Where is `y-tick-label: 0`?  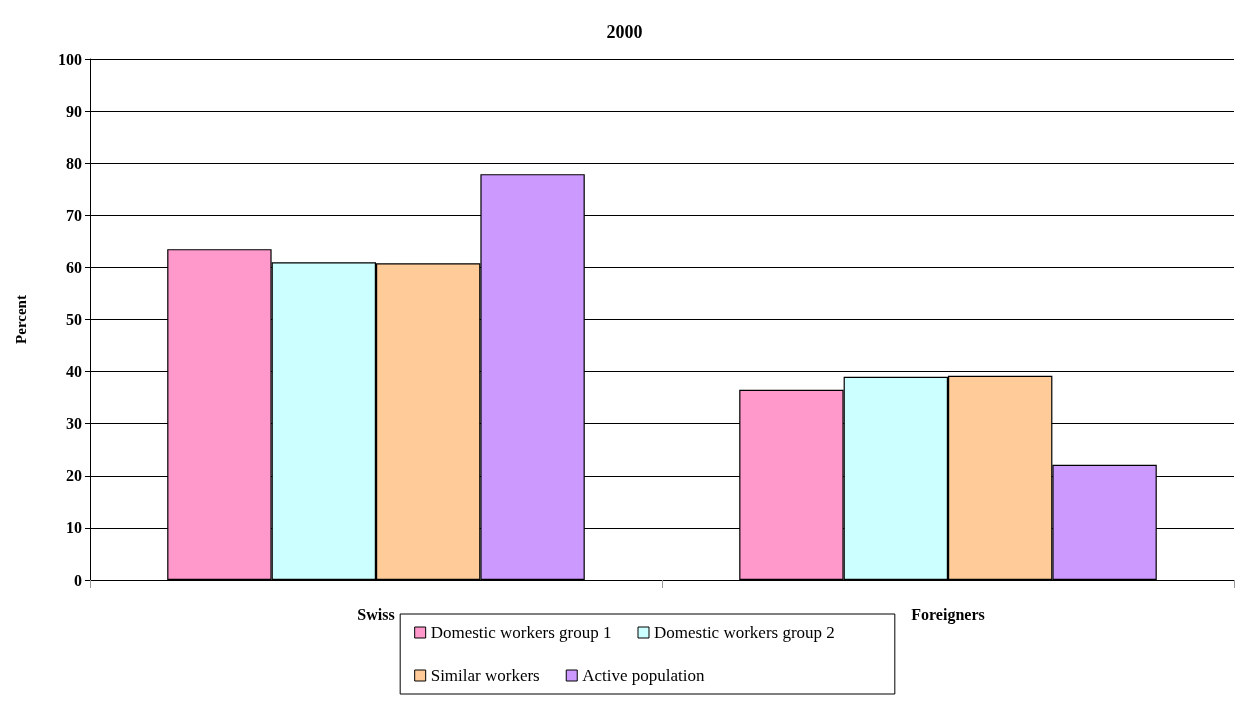 y-tick-label: 0 is located at coordinates (78, 580).